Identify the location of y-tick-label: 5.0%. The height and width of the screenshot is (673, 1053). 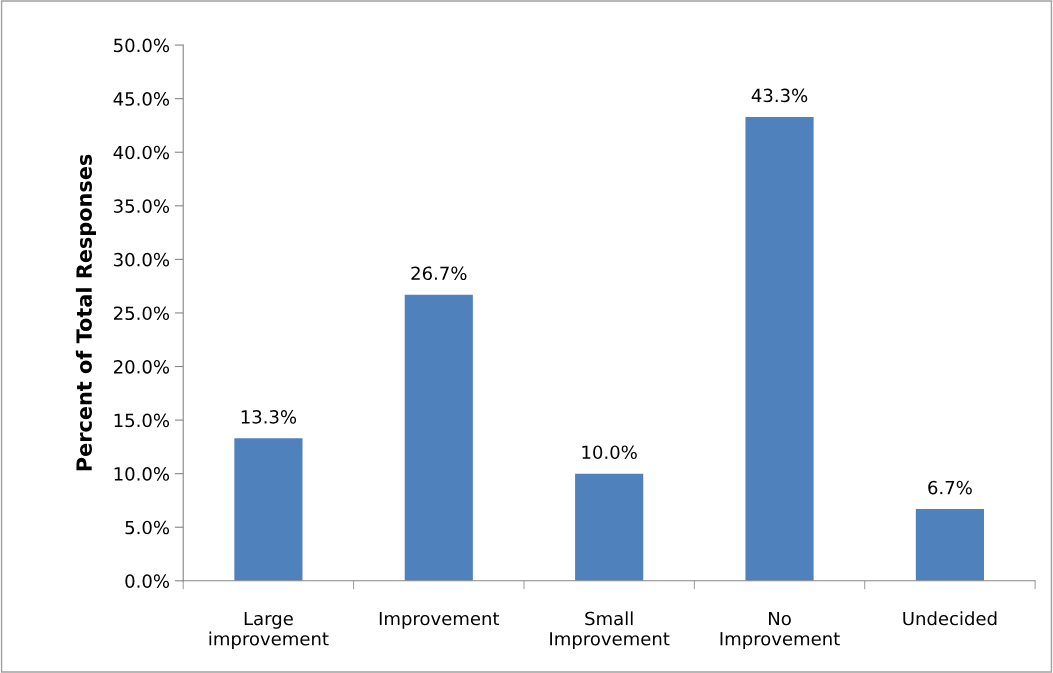
(147, 527).